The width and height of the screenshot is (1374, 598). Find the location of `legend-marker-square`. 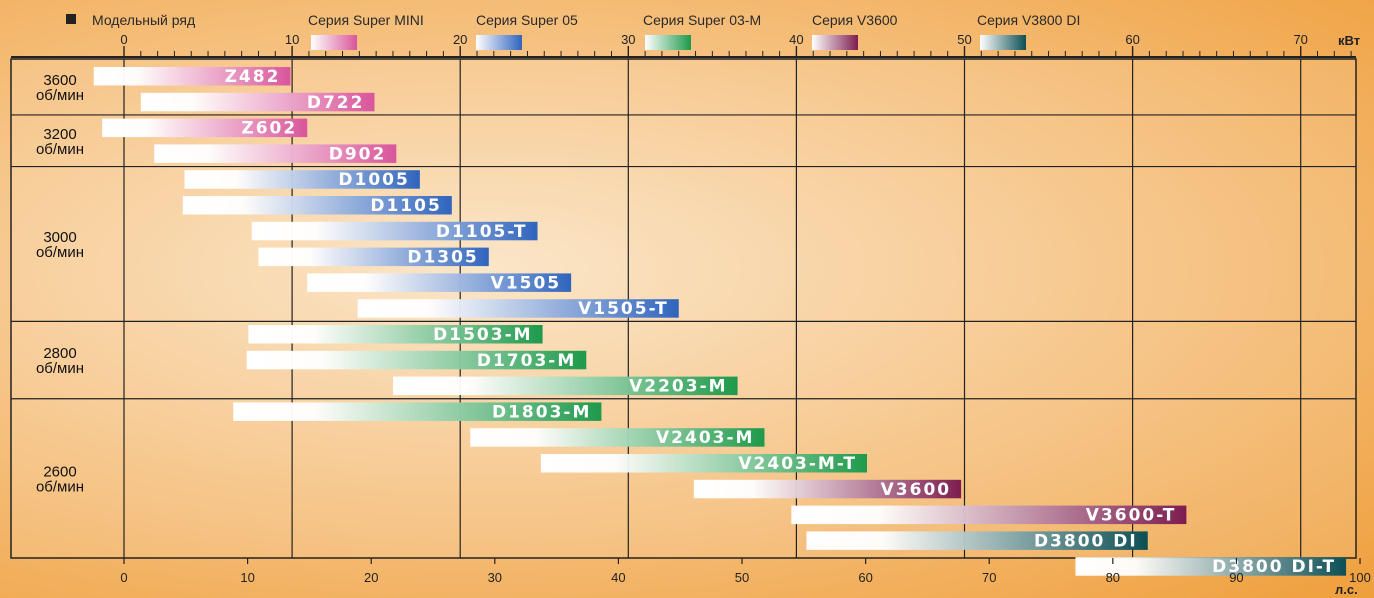

legend-marker-square is located at coordinates (71, 19).